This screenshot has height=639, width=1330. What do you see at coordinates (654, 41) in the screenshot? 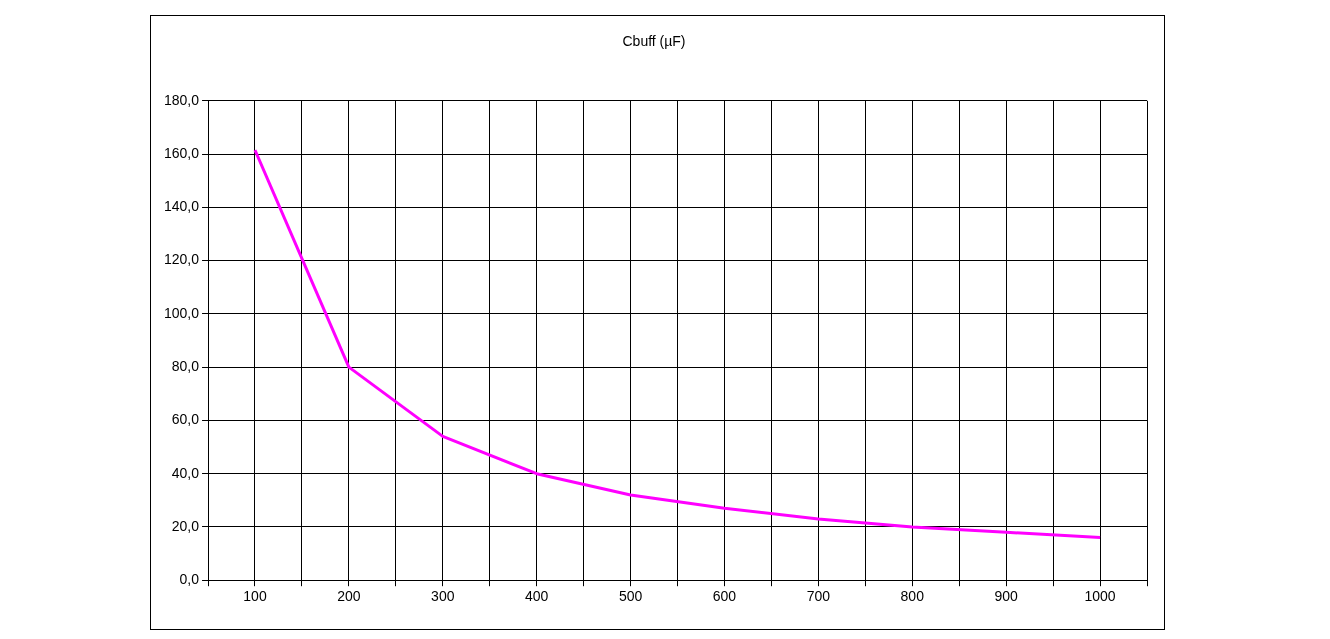
I see `chart-title: Cbuff (µF)` at bounding box center [654, 41].